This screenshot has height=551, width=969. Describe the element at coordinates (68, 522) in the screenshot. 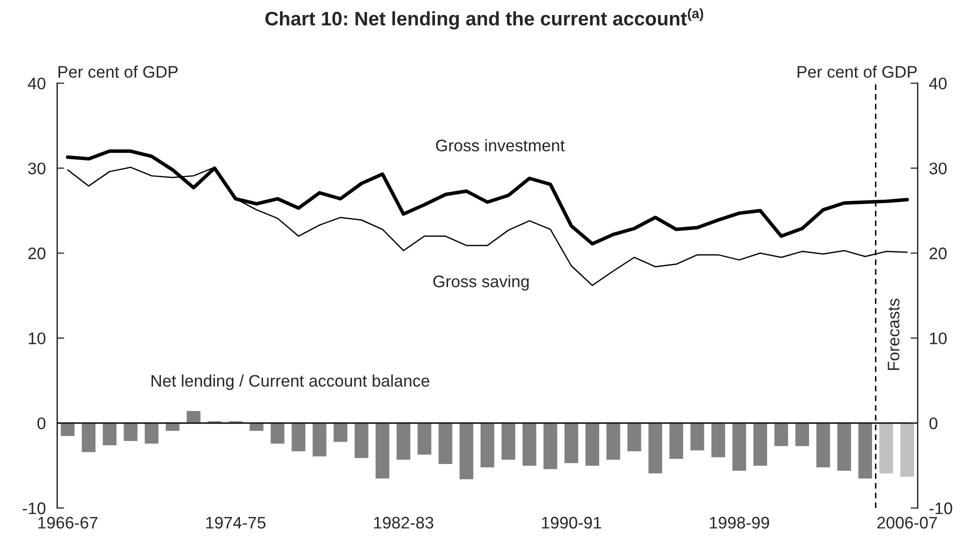

I see `x-tick-label: 1966-67` at that location.